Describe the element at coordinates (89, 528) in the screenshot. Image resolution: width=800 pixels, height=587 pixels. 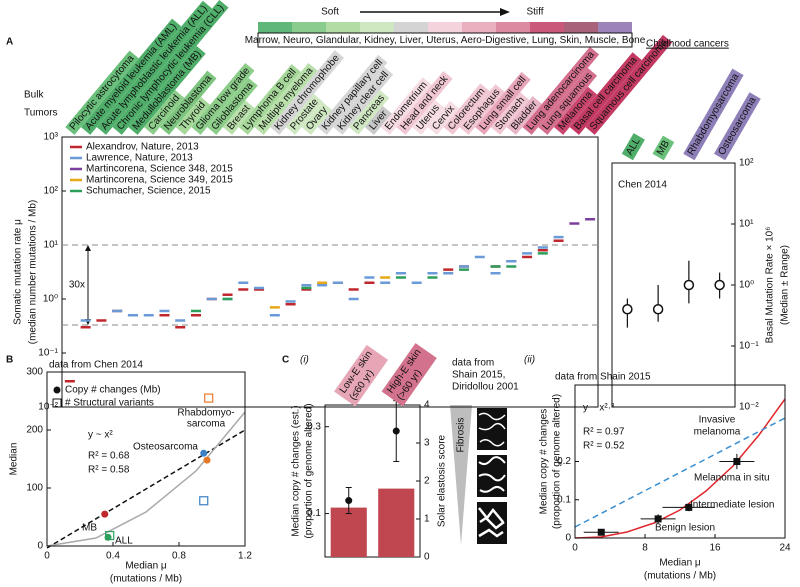
I see `point-label: MB` at that location.